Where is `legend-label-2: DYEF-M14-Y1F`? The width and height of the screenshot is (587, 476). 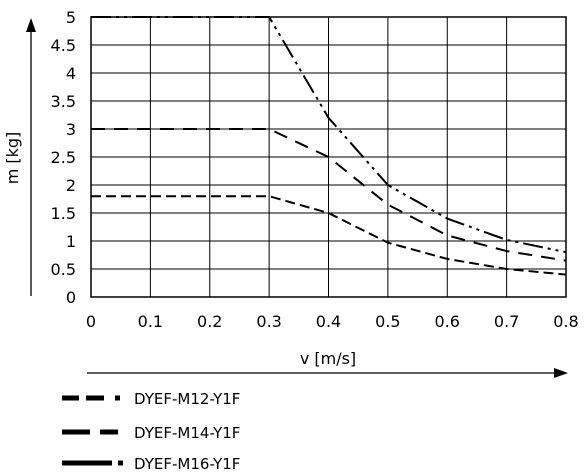 legend-label-2: DYEF-M14-Y1F is located at coordinates (187, 433).